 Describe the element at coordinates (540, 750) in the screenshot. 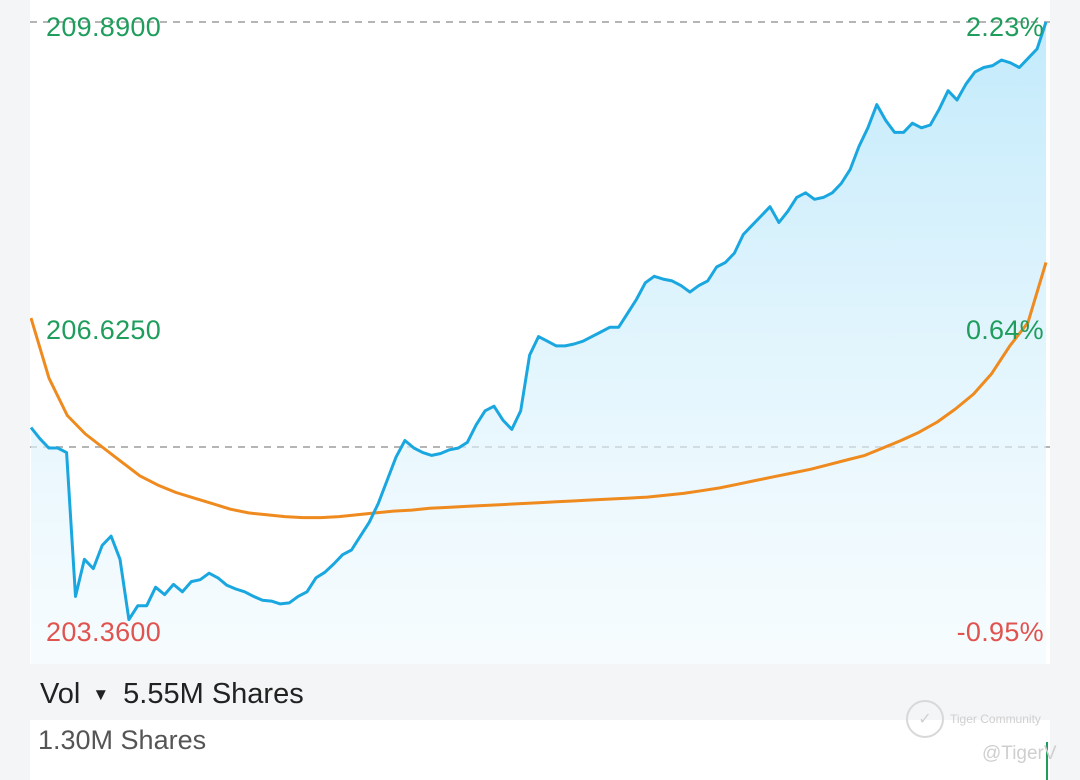

I see `volume-chart-panel` at that location.